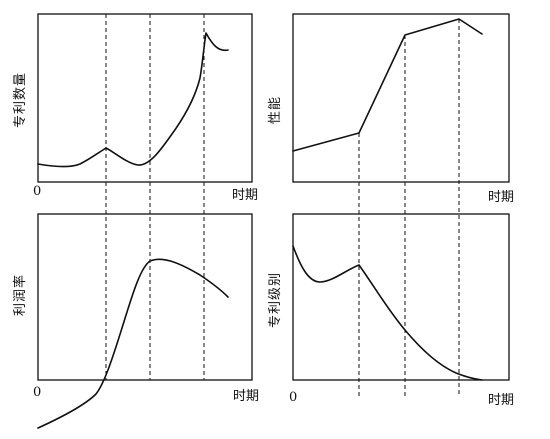 The width and height of the screenshot is (550, 439). I want to click on y-axis-label: 专利数量, so click(20, 100).